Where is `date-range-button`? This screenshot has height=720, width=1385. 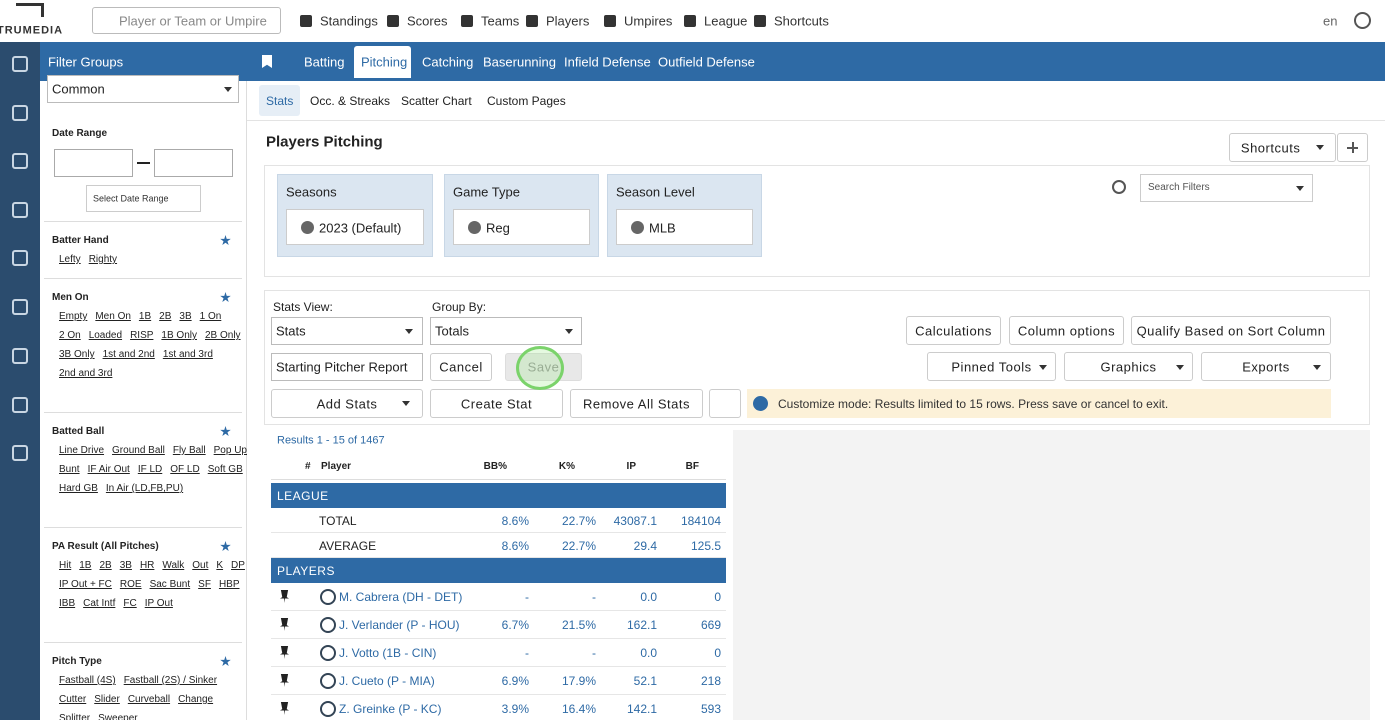
date-range-button is located at coordinates (143, 198).